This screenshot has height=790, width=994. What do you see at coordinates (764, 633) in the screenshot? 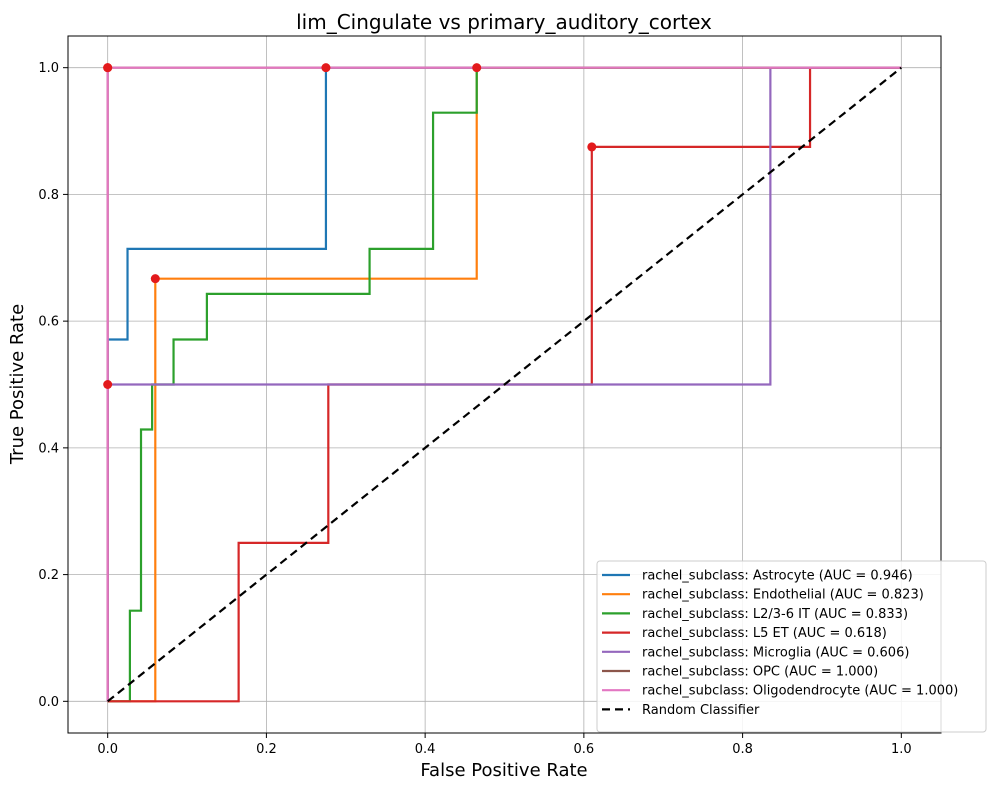
I see `legend-entry-label: rachel_subclass: L5 ET (AUC = 0.618)` at bounding box center [764, 633].